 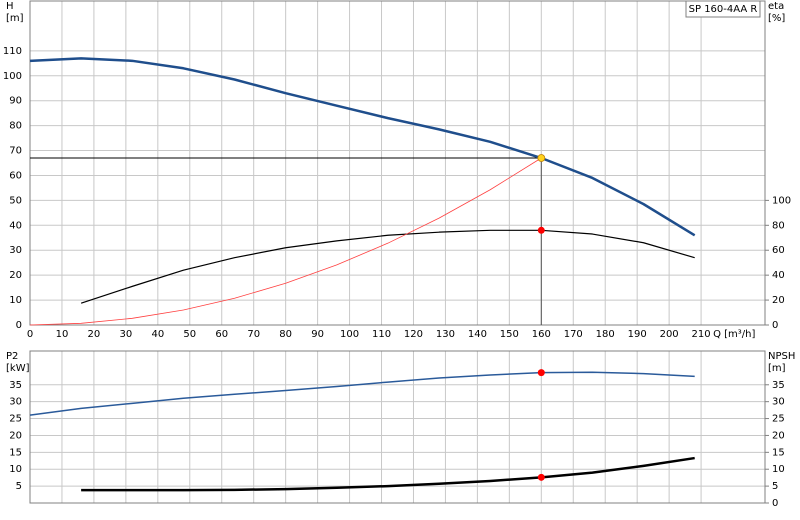 I want to click on y-tick-label: 110, so click(x=12, y=51).